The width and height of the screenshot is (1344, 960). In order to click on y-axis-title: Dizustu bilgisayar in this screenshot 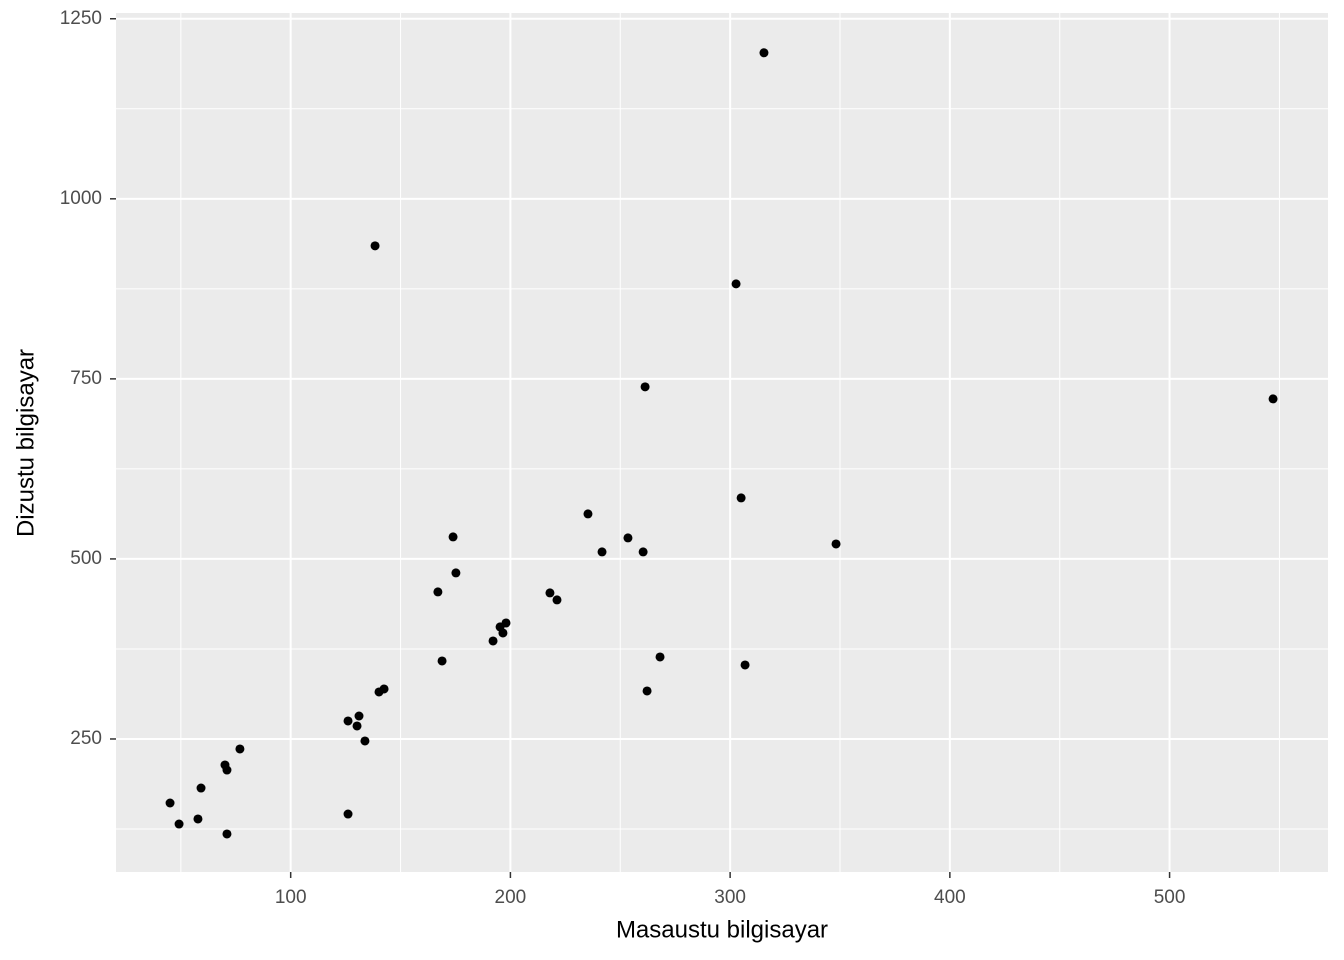, I will do `click(25, 443)`.